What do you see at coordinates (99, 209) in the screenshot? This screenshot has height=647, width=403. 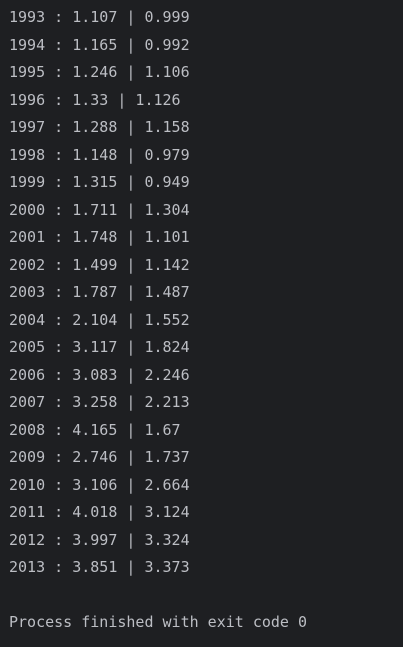 I see `output-line-2000: 2000 : 1.711 | 1.304` at bounding box center [99, 209].